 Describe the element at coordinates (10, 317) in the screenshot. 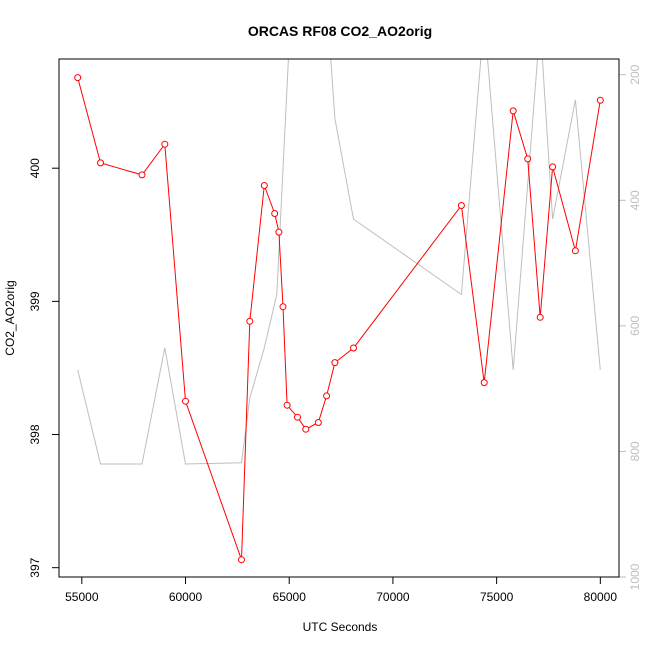

I see `y-axis-label: CO2_AO2orig` at that location.